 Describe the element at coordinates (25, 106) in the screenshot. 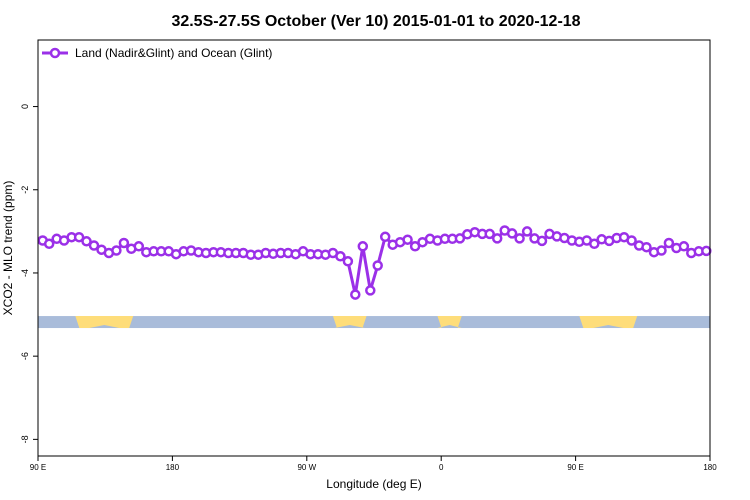

I see `y-tick-label: 0` at that location.